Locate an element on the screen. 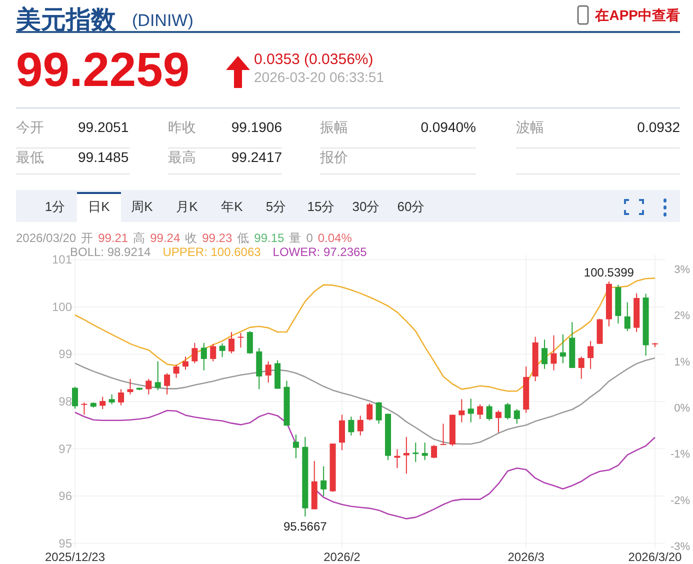 This screenshot has height=564, width=693. text: 0.0353 (0.0356%) is located at coordinates (314, 59).